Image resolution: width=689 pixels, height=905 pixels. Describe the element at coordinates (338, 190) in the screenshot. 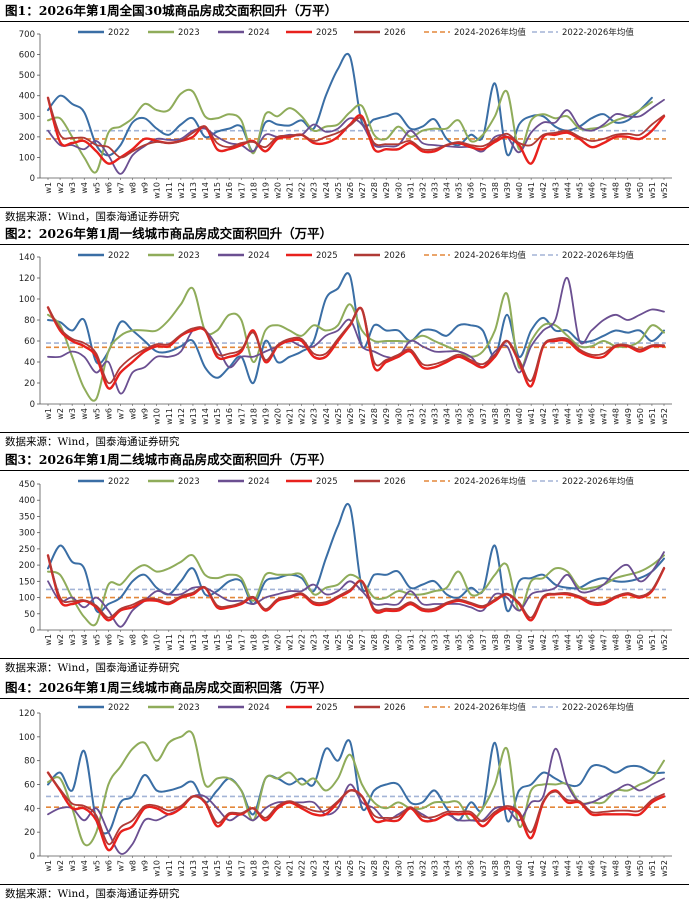

I see `x-tick-label: w25` at that location.